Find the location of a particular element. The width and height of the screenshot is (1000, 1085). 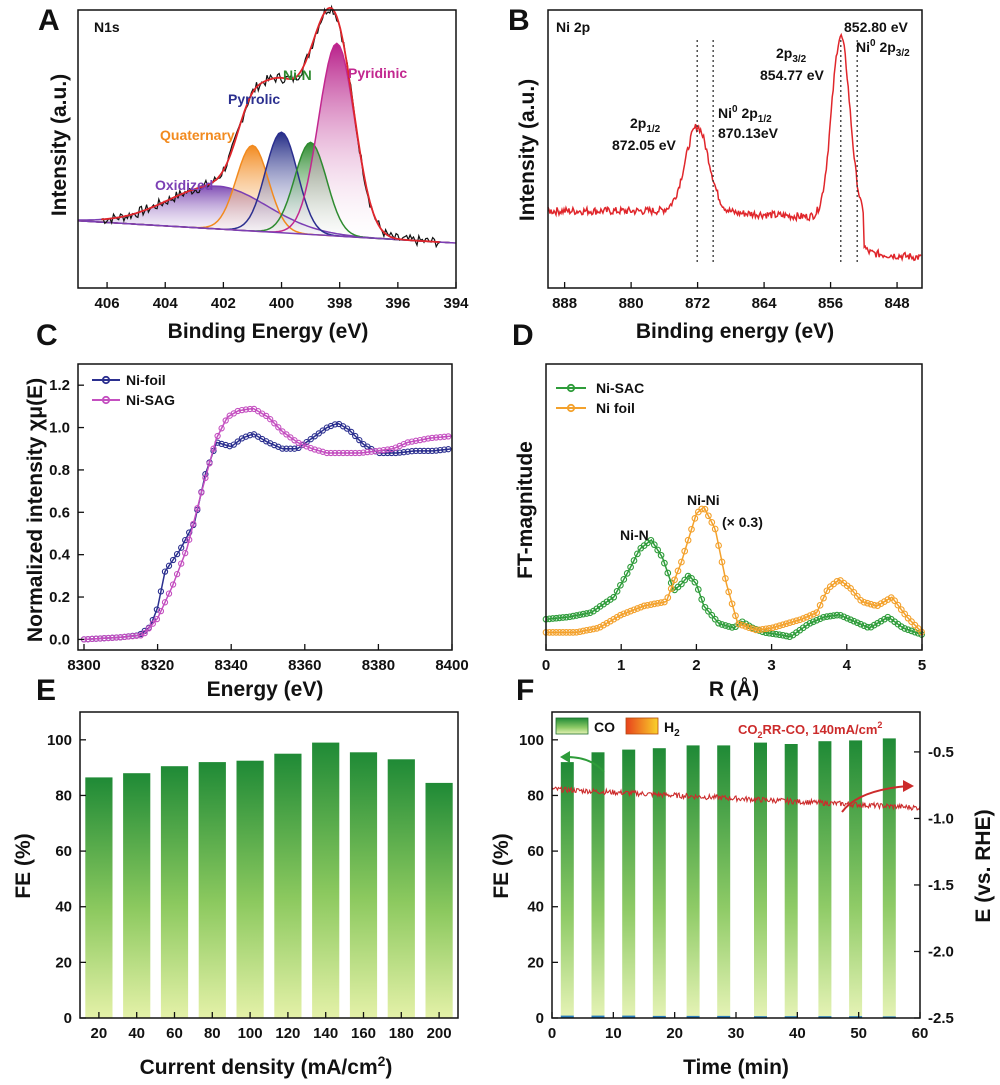

annotation-2p12-value: 872.05 eV is located at coordinates (644, 145).